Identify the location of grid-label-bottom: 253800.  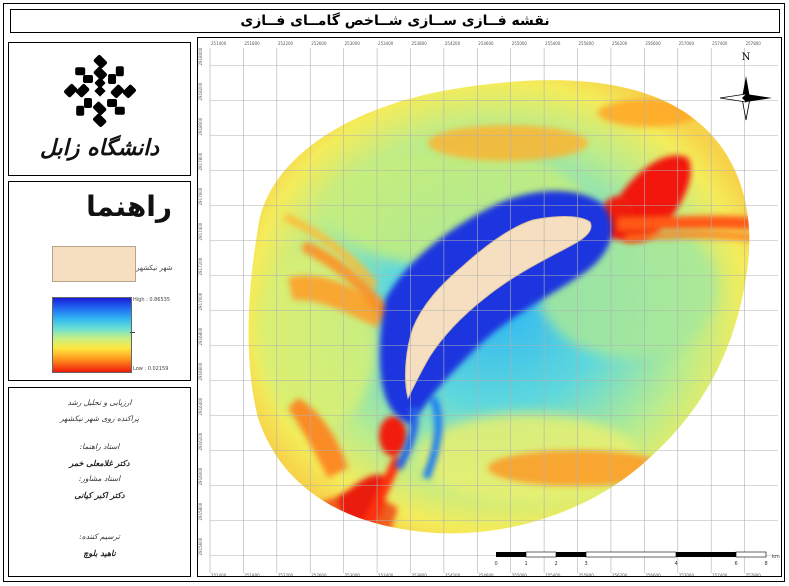
(419, 575).